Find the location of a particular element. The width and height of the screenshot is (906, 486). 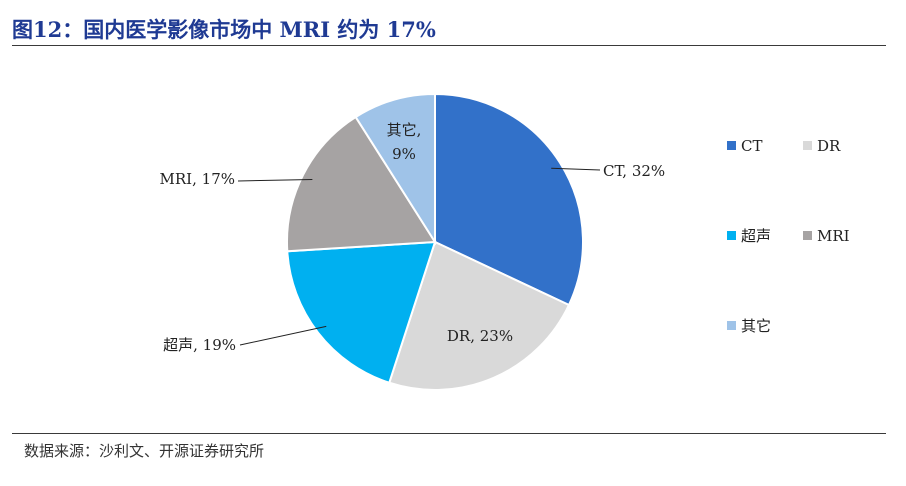

legend-label-mri: MRI is located at coordinates (833, 236).